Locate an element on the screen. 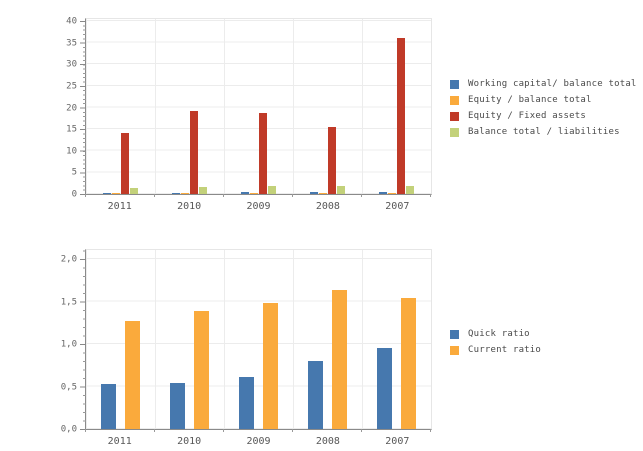 This screenshot has width=643, height=451. y-tick-label: 40 is located at coordinates (71, 21).